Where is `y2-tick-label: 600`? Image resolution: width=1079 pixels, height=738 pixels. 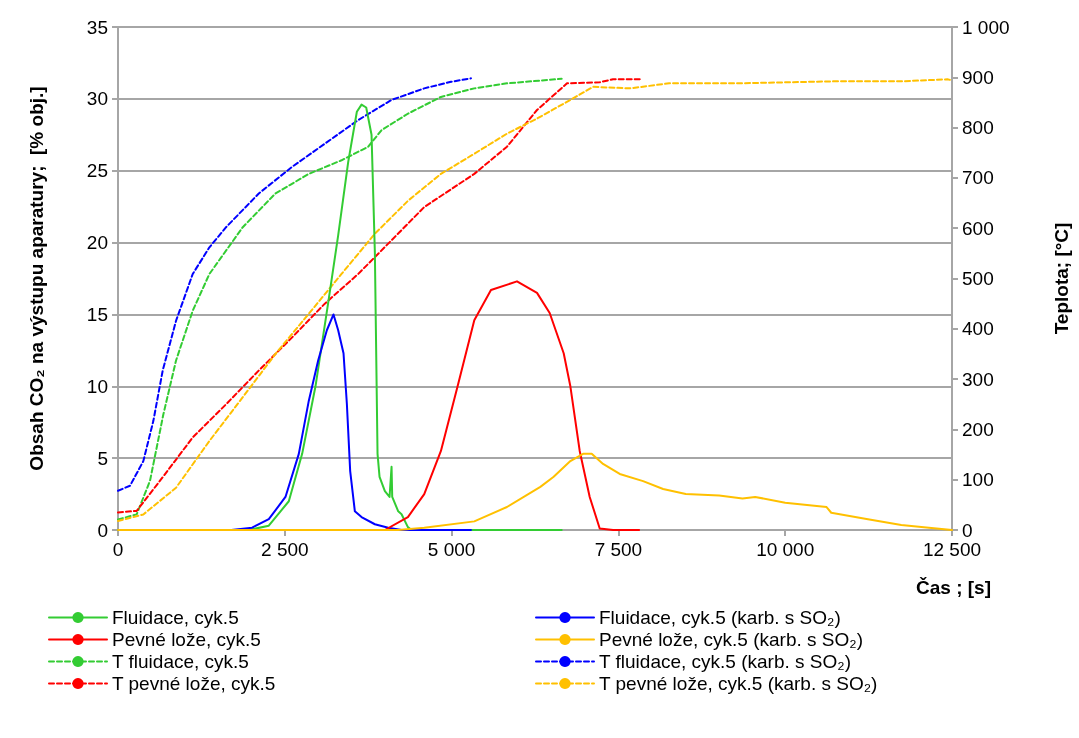
y2-tick-label: 600 is located at coordinates (978, 228).